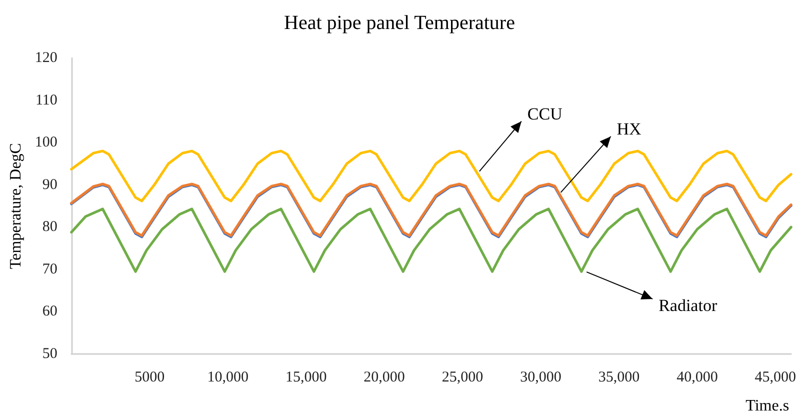 The width and height of the screenshot is (799, 414). What do you see at coordinates (697, 378) in the screenshot?
I see `x-tick-label: 40,000` at bounding box center [697, 378].